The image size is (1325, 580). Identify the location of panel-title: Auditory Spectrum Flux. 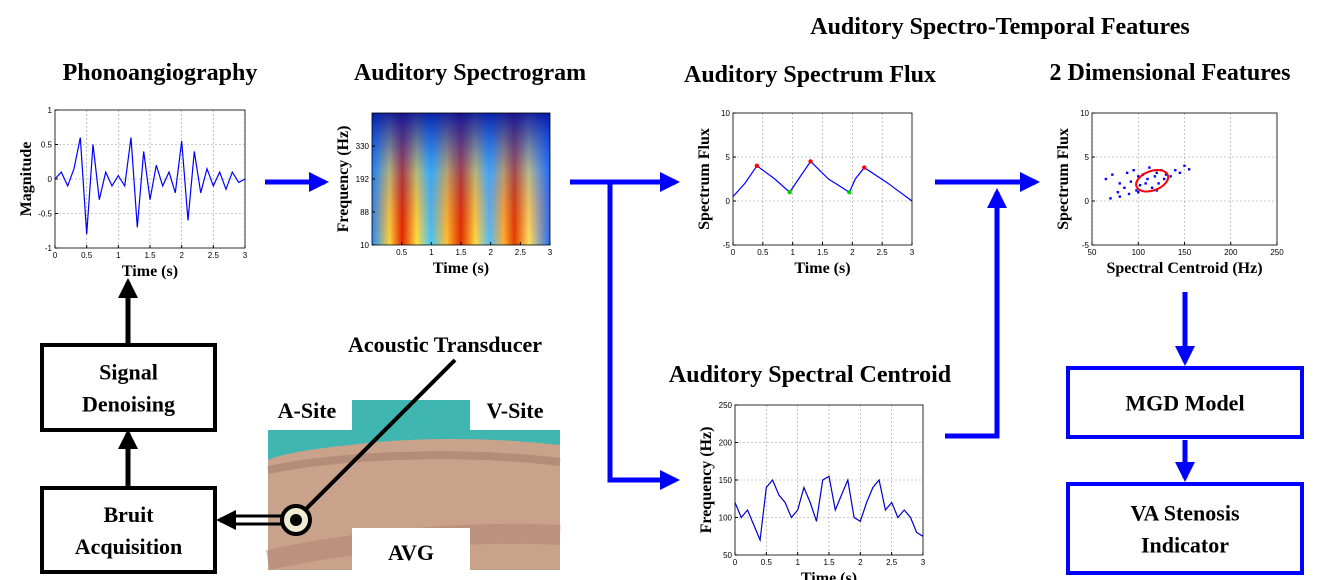
(810, 75).